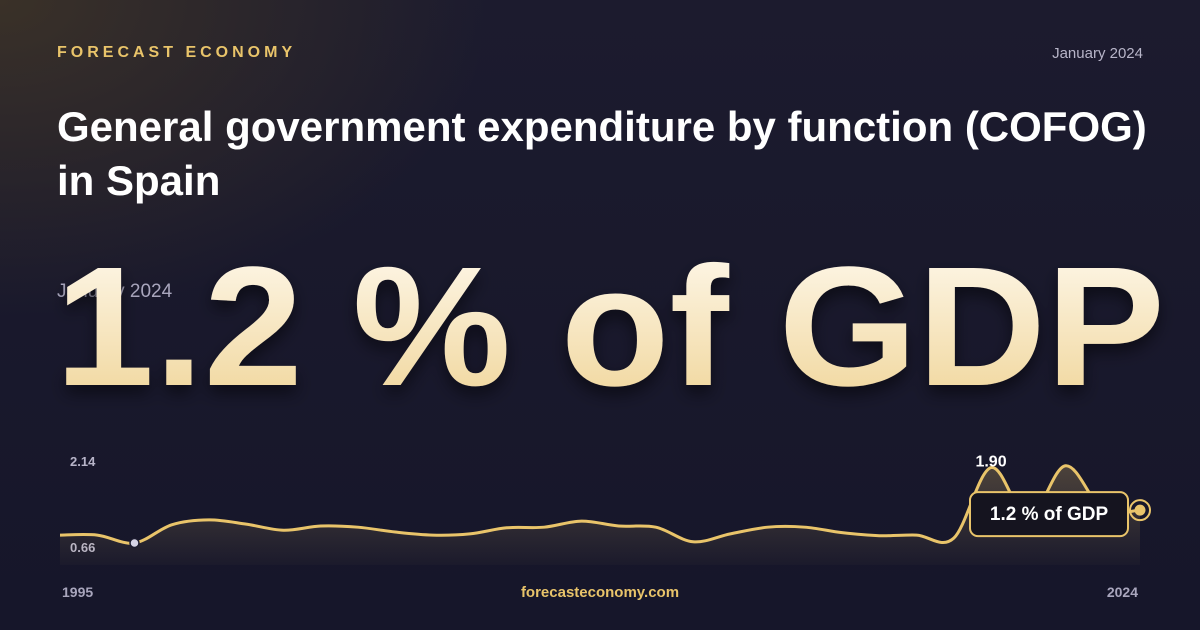 The width and height of the screenshot is (1200, 630). What do you see at coordinates (77, 592) in the screenshot?
I see `x-tick-label: 1995` at bounding box center [77, 592].